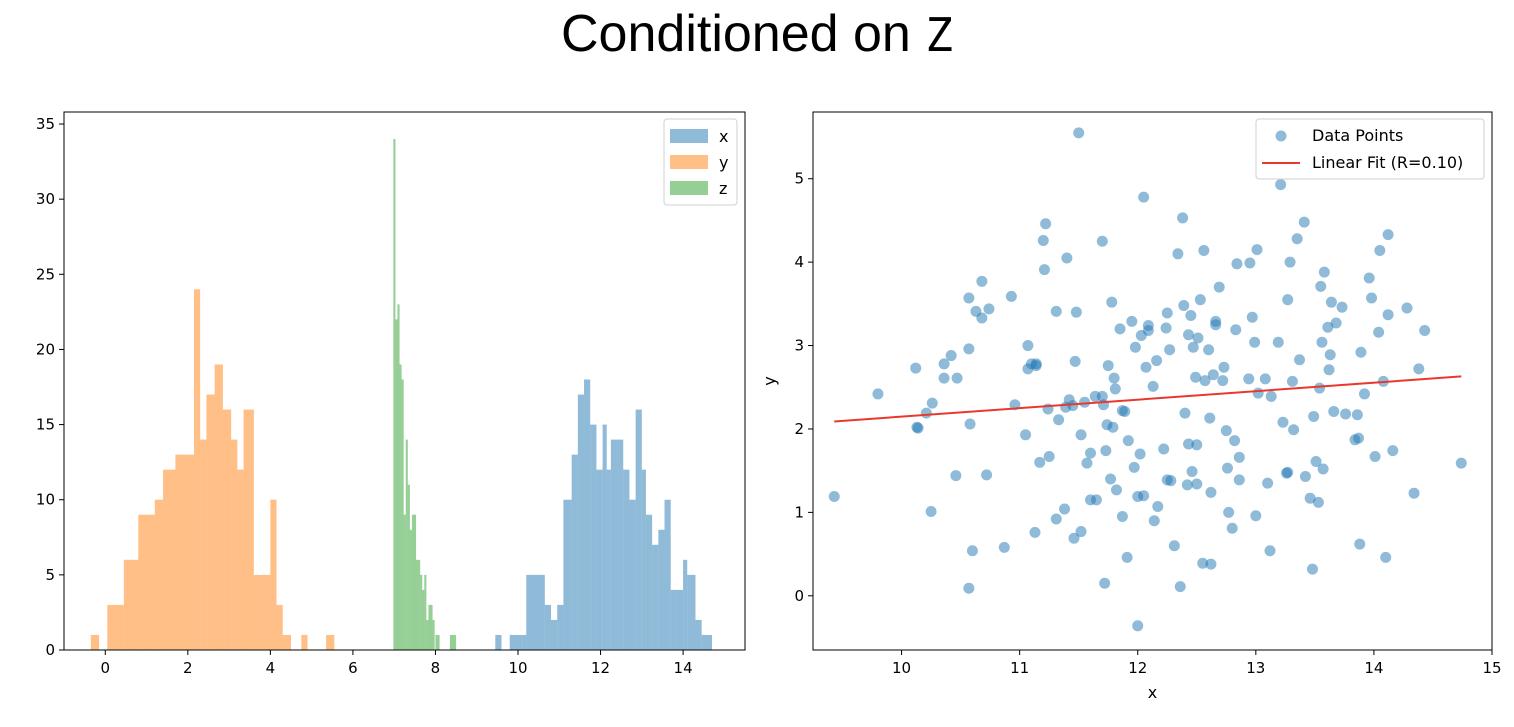 Image resolution: width=1514 pixels, height=727 pixels. Describe the element at coordinates (1137, 668) in the screenshot. I see `scatter-x-tick-label: 12` at that location.